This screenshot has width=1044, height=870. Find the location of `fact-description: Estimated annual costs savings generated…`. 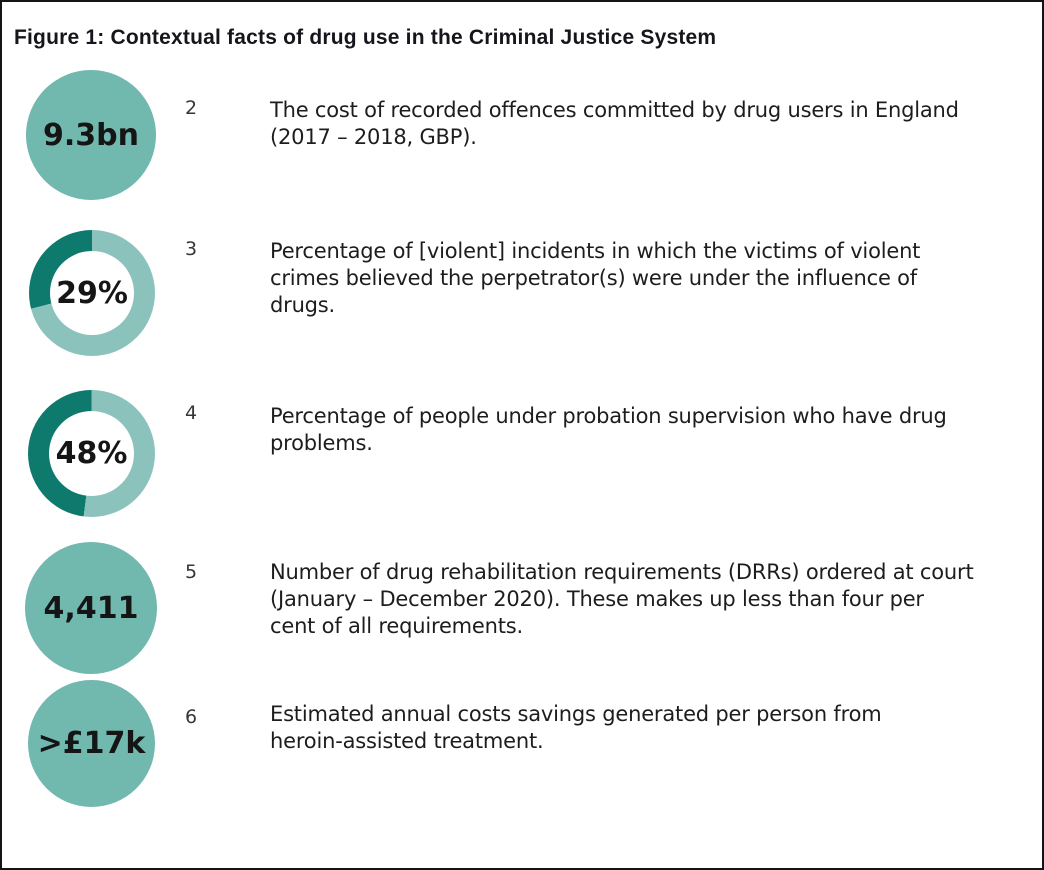

fact-description: Estimated annual costs savings generated… is located at coordinates (576, 727).